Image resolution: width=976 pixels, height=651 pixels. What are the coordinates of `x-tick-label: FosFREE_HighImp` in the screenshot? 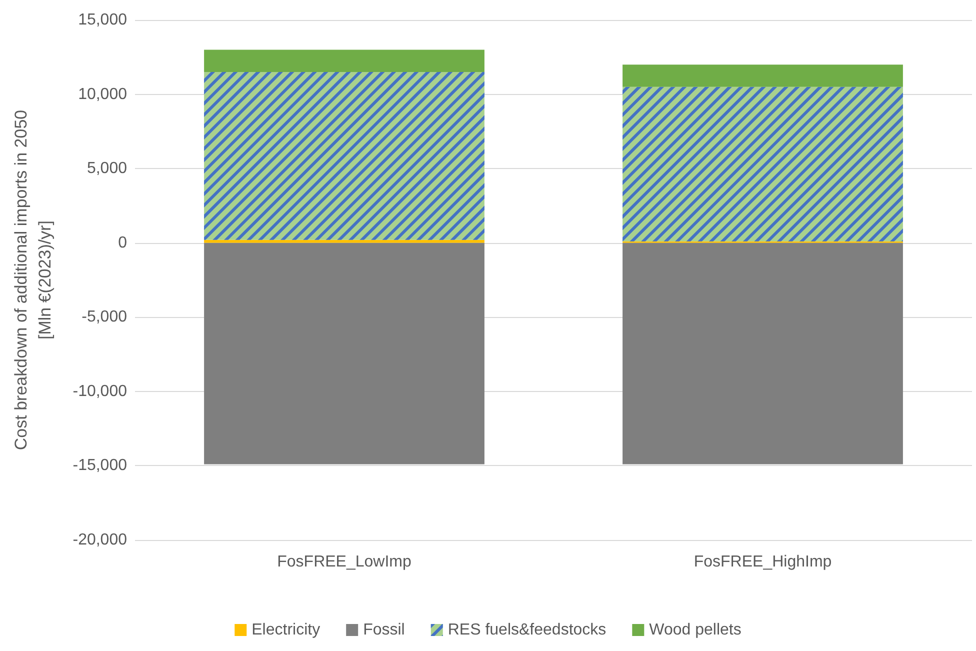 It's located at (763, 562).